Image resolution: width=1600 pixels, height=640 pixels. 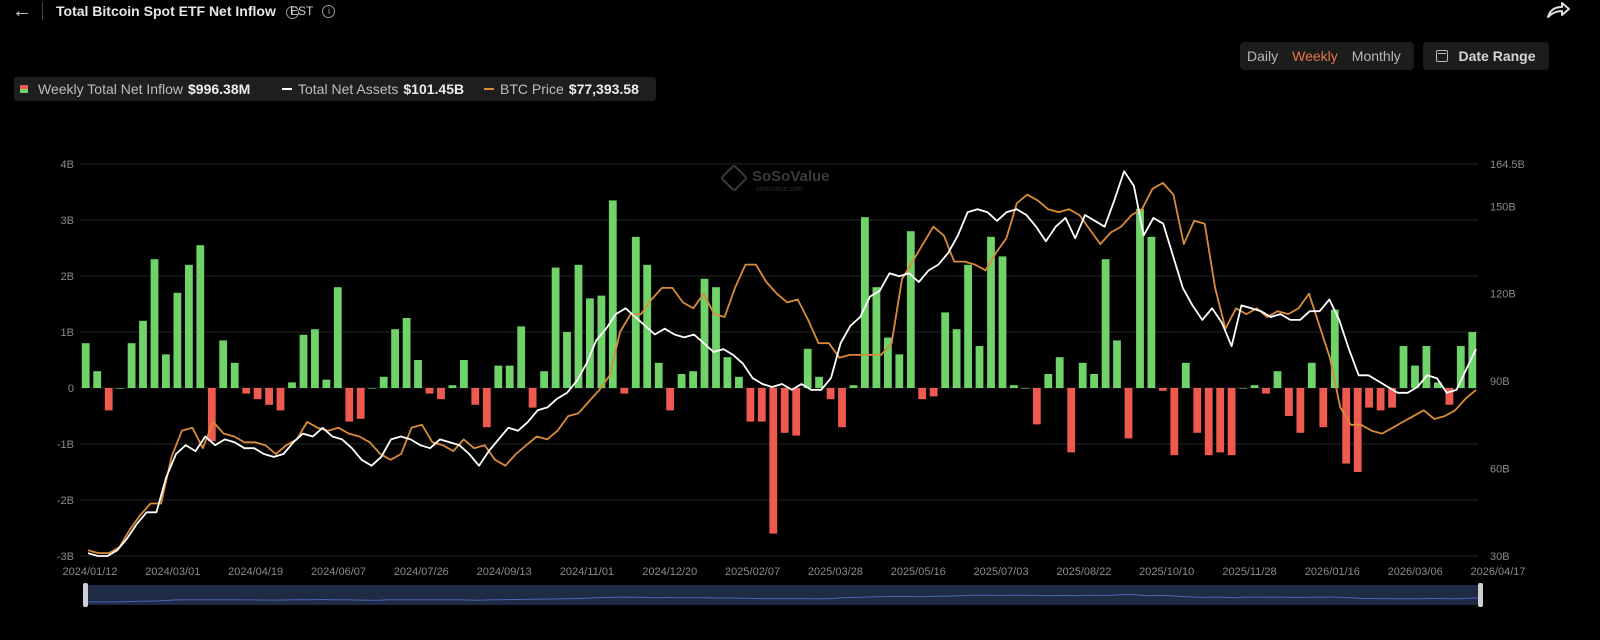 What do you see at coordinates (783, 595) in the screenshot?
I see `range-scroller` at bounding box center [783, 595].